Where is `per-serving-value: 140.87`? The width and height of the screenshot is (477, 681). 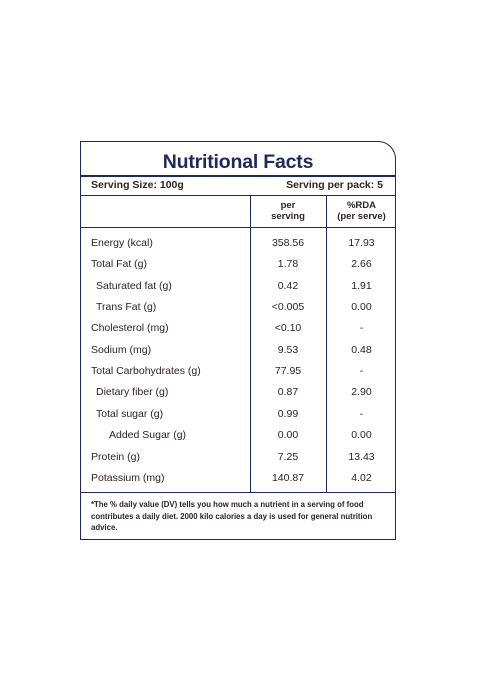
per-serving-value: 140.87 is located at coordinates (288, 477).